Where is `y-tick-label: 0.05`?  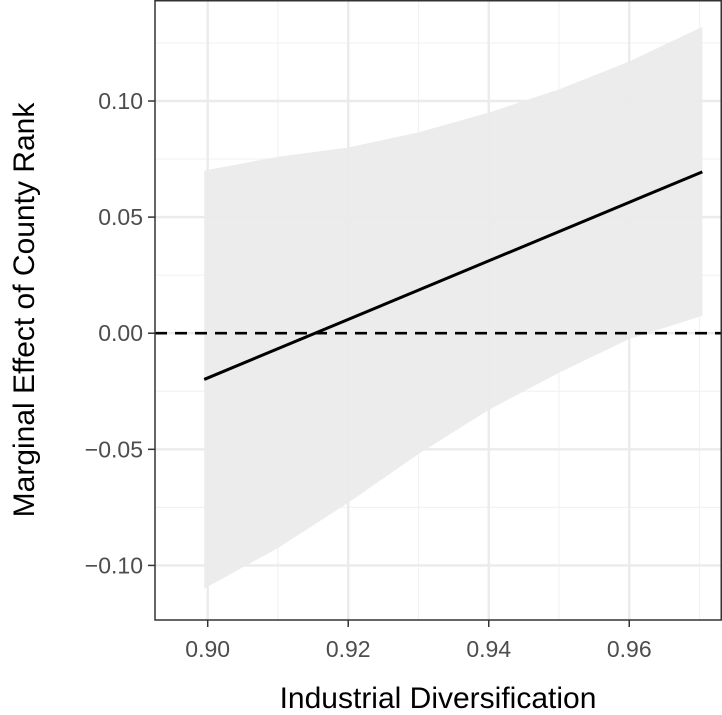
y-tick-label: 0.05 is located at coordinates (120, 217).